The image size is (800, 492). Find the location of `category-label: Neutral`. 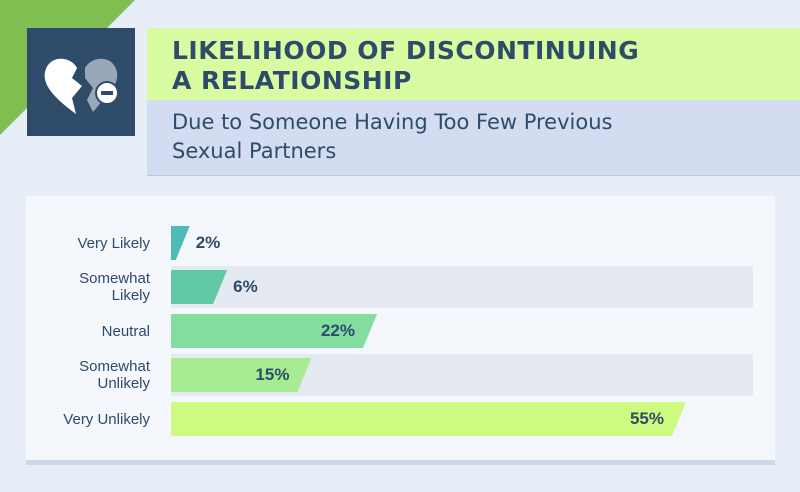

category-label: Neutral is located at coordinates (80, 331).